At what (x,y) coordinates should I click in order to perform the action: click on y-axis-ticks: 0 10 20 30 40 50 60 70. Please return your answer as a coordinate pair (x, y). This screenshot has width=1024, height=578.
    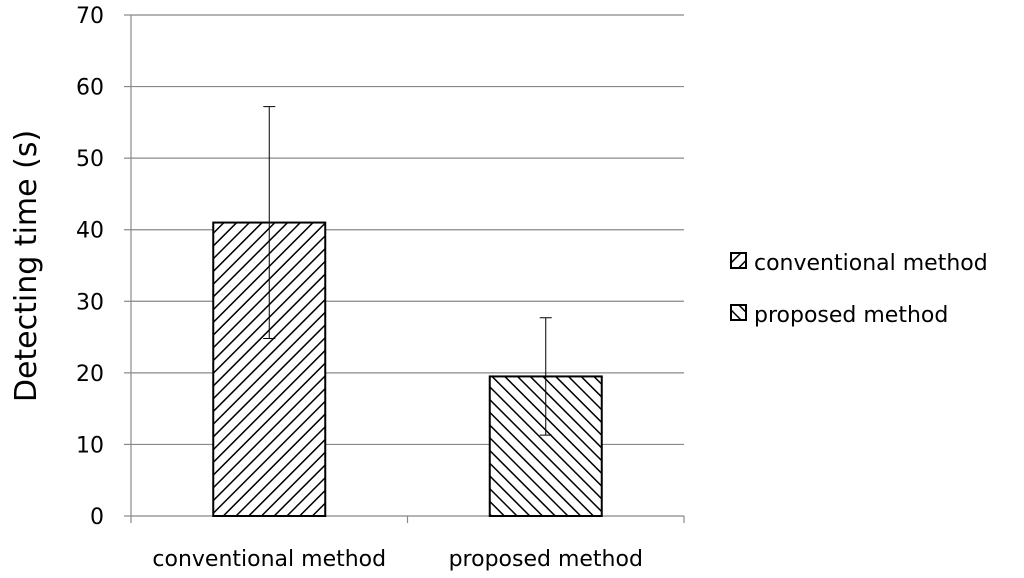
    Looking at the image, I should click on (103, 267).